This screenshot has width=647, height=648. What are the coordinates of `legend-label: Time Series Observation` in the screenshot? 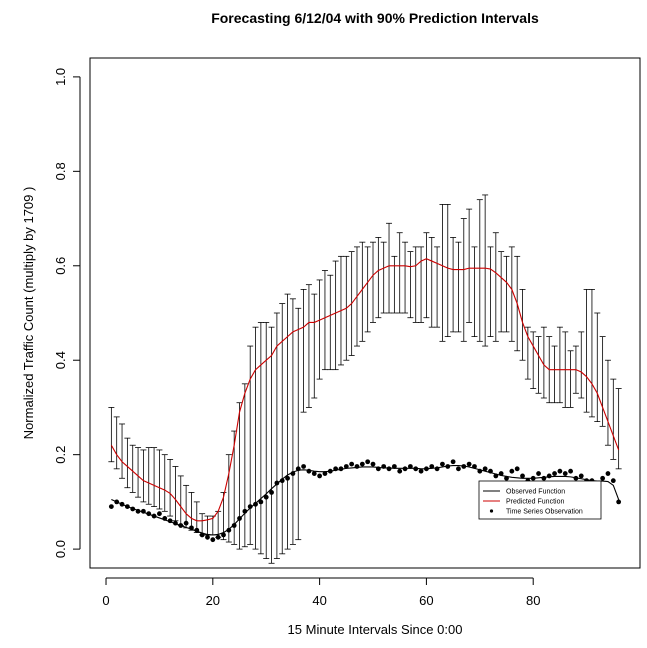 It's located at (544, 512).